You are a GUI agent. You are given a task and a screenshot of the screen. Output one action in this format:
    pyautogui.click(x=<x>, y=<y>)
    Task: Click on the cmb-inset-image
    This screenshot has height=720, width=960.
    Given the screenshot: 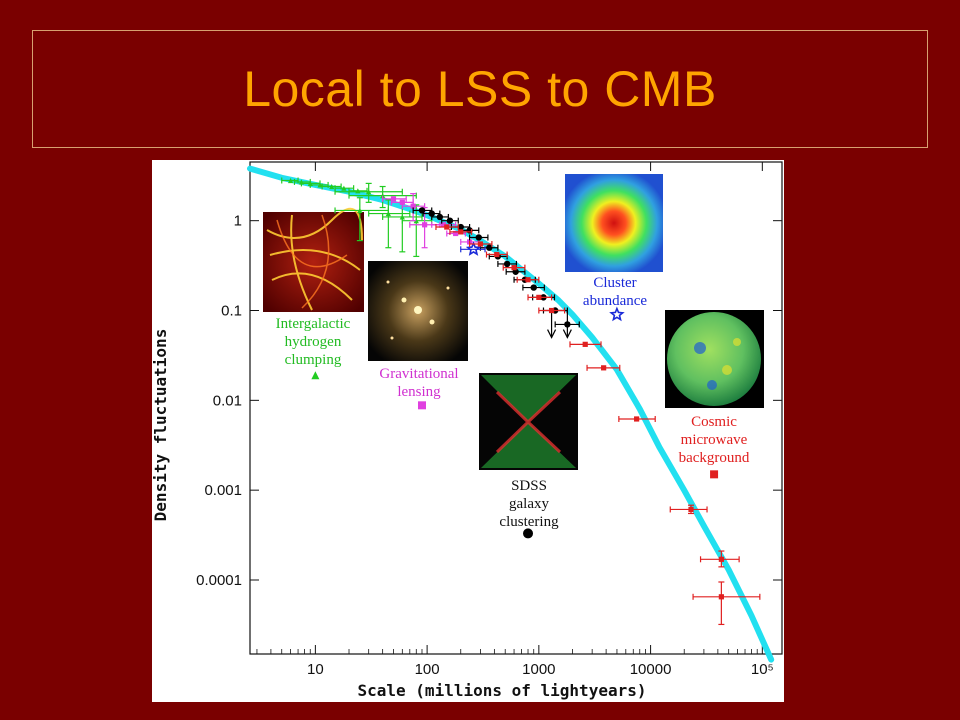 What is the action you would take?
    pyautogui.click(x=714, y=359)
    